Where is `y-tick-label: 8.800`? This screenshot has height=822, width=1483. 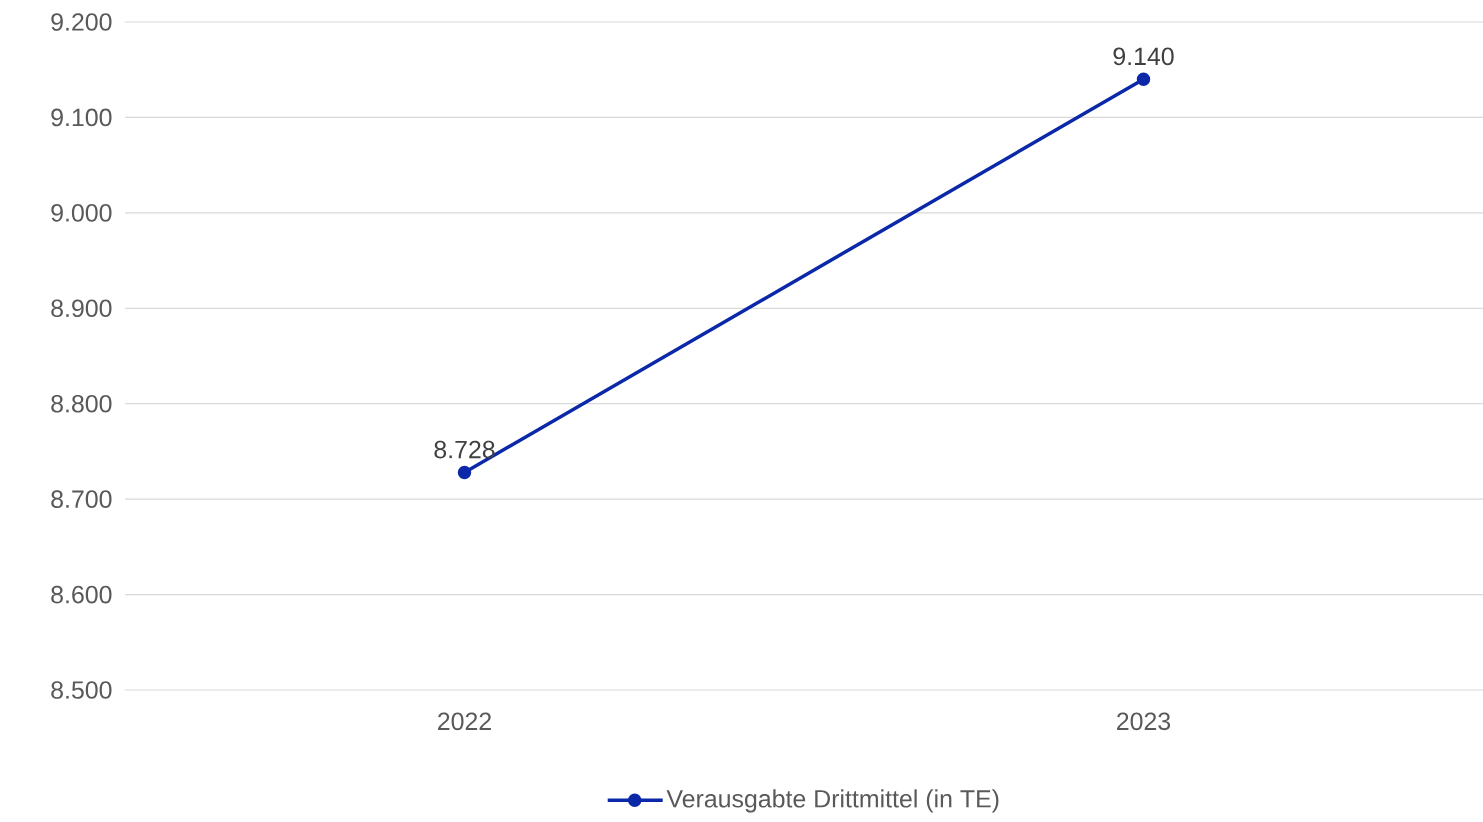
y-tick-label: 8.800 is located at coordinates (81, 403).